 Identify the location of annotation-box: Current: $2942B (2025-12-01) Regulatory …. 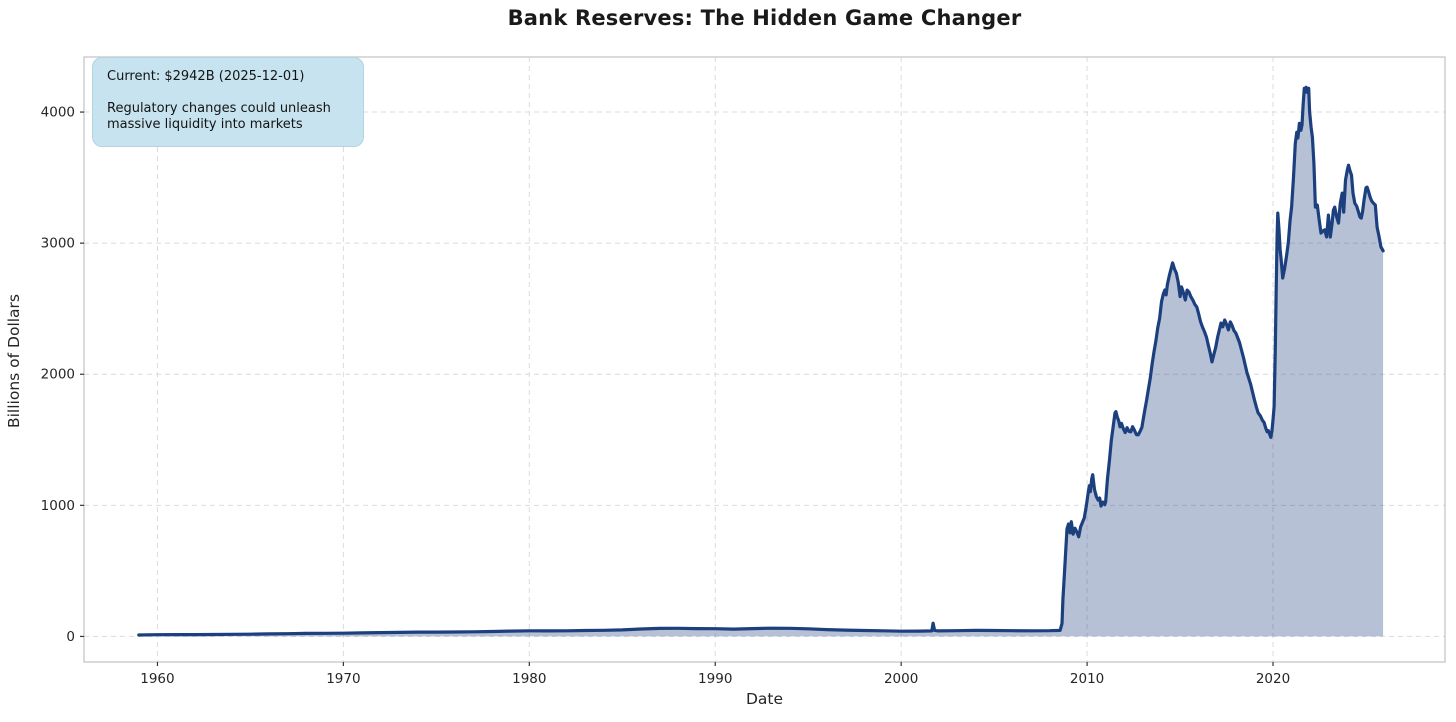
(228, 102).